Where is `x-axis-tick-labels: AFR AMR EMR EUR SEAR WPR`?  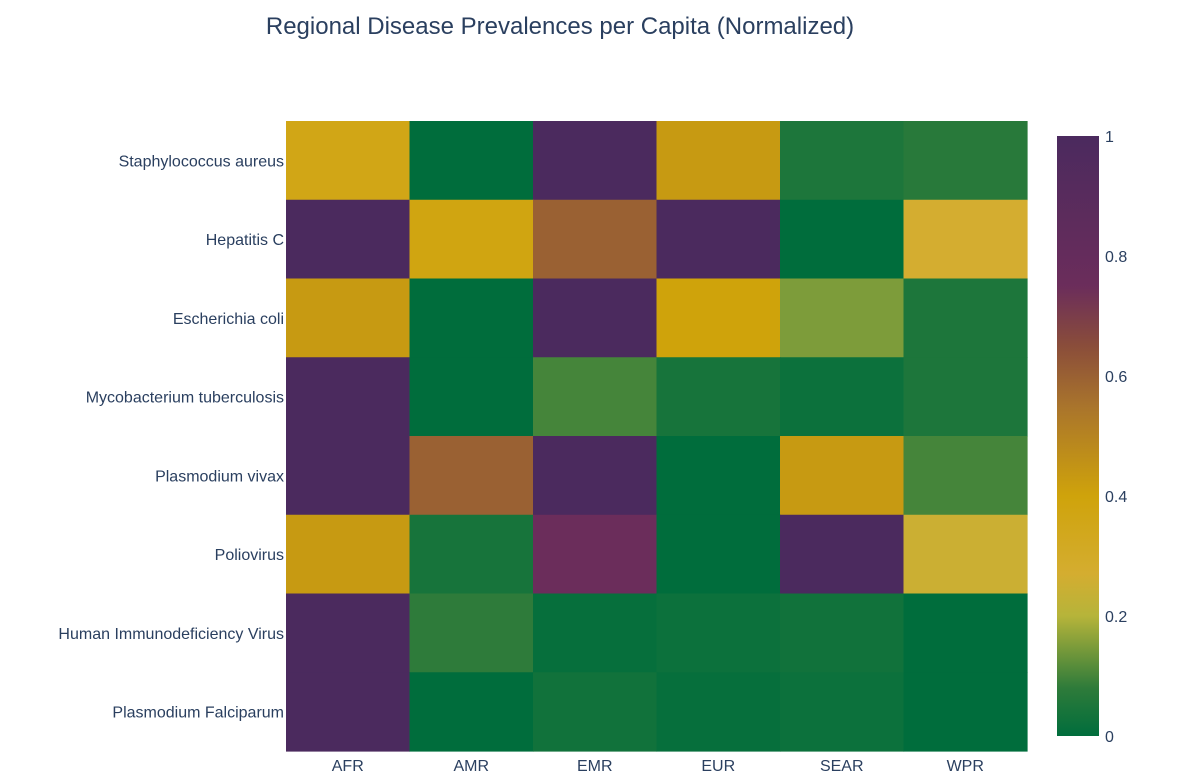 x-axis-tick-labels: AFR AMR EMR EUR SEAR WPR is located at coordinates (658, 766).